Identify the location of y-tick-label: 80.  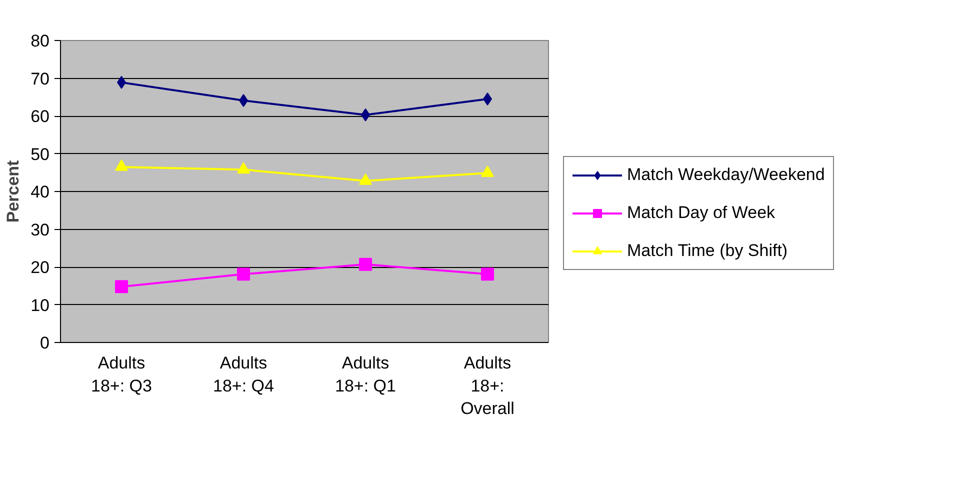
(40, 41).